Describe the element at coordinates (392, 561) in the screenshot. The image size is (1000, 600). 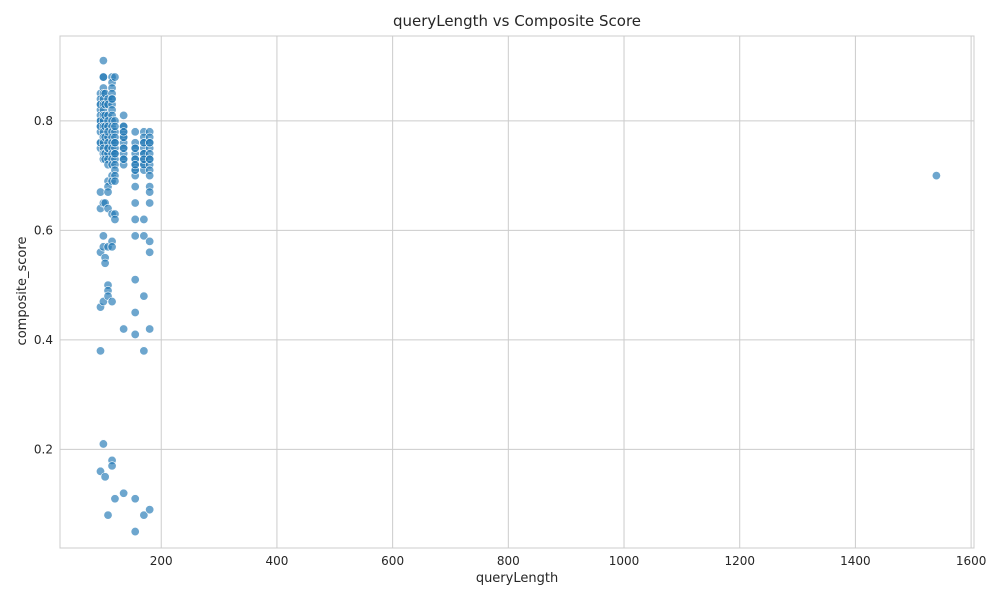
I see `x-tick-label: 600` at that location.